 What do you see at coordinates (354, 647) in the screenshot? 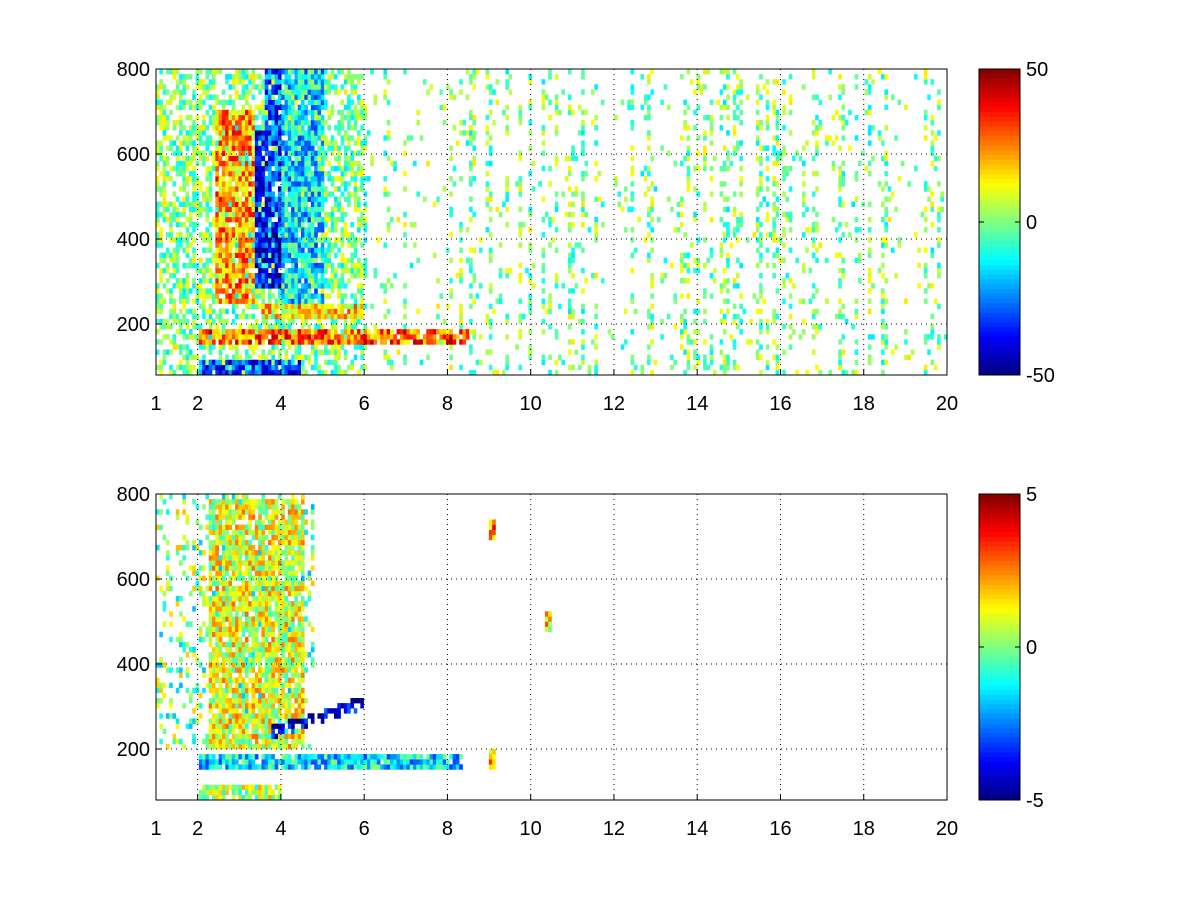
I see `heatmap-cells` at bounding box center [354, 647].